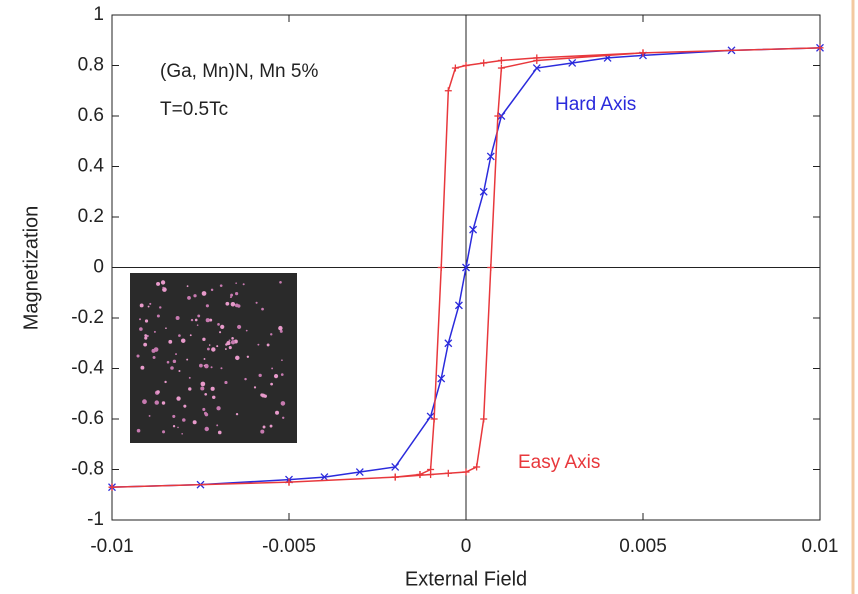 This screenshot has height=594, width=858. What do you see at coordinates (194, 109) in the screenshot?
I see `annotation: T=0.5Tc` at bounding box center [194, 109].